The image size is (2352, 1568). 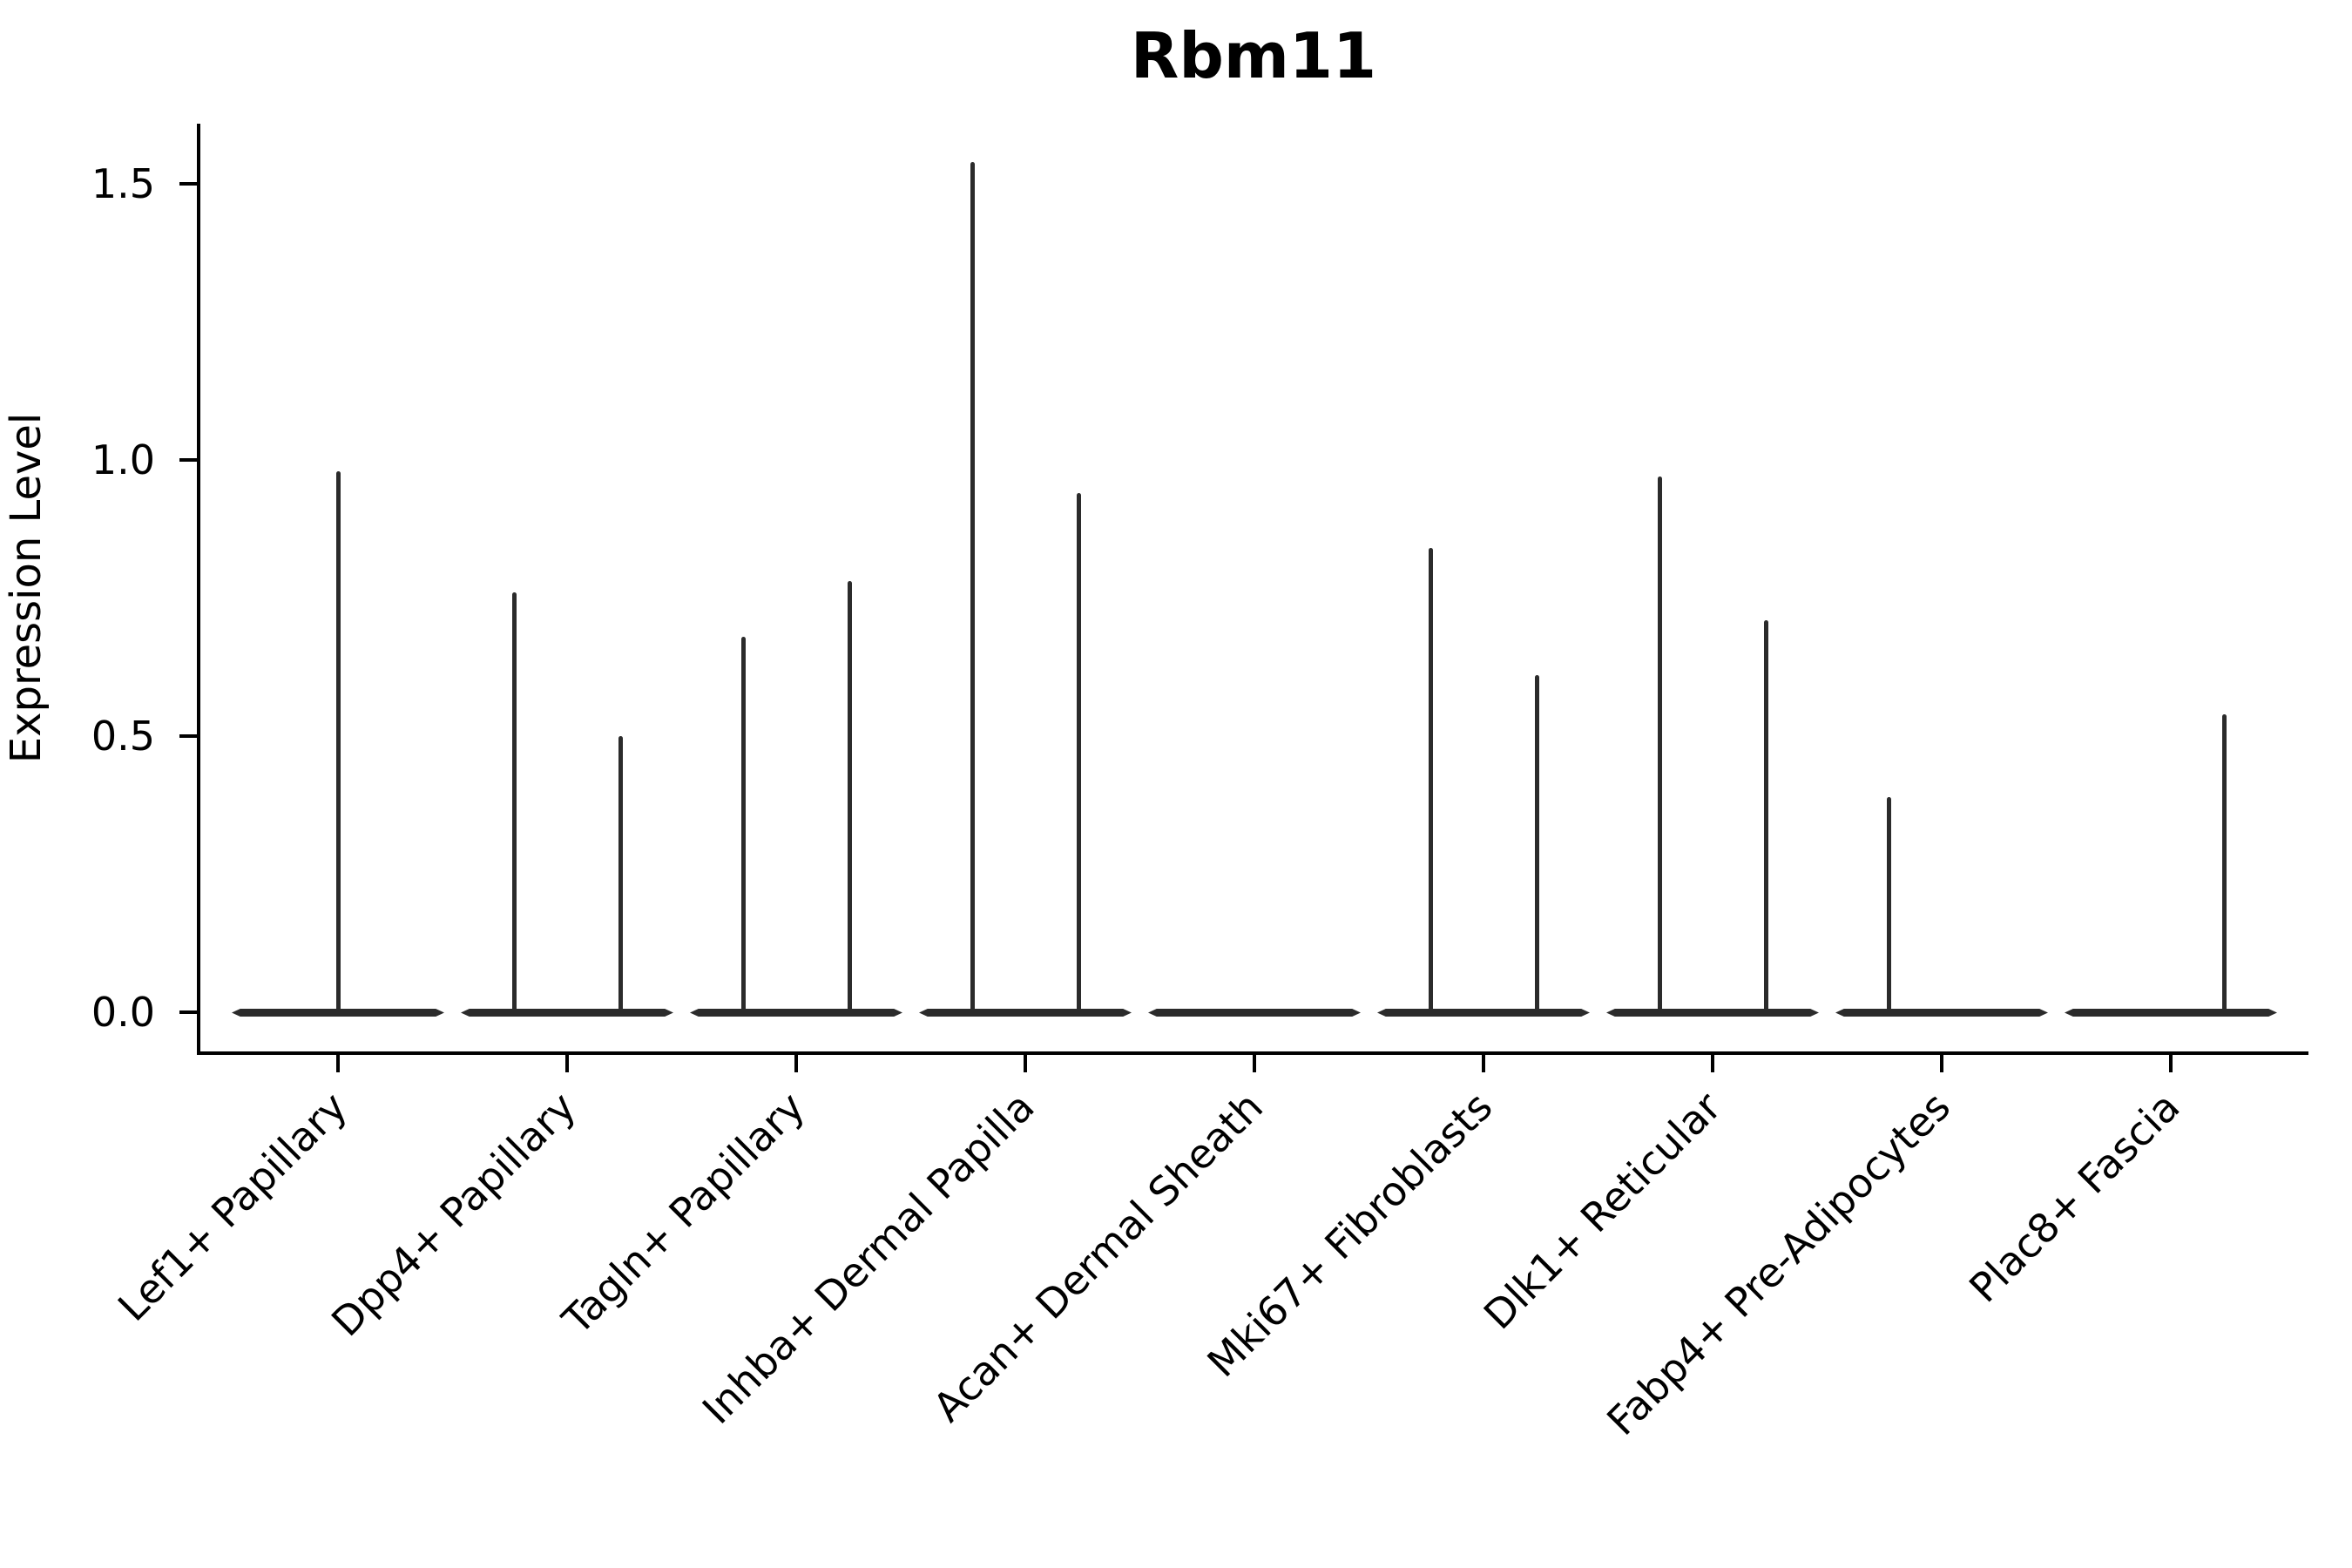 What do you see at coordinates (232, 1207) in the screenshot?
I see `x-tick-label: Lef1+ Papillary` at bounding box center [232, 1207].